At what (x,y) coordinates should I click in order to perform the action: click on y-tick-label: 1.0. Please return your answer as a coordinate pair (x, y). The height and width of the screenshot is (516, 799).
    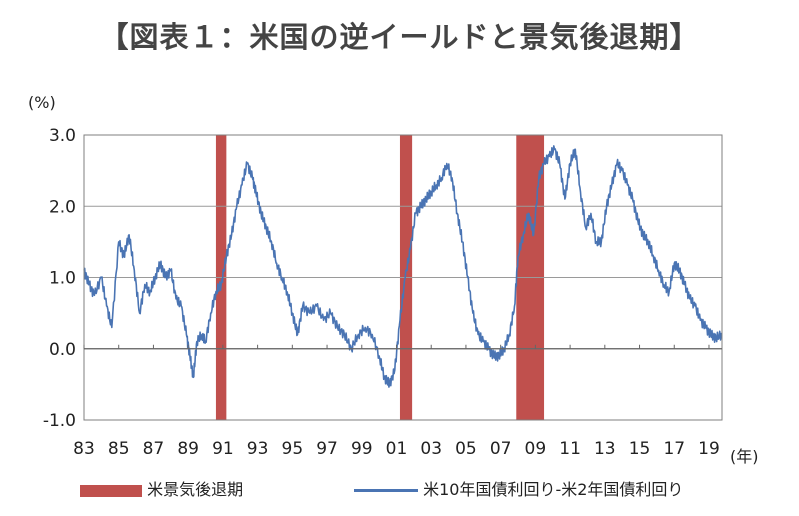
    Looking at the image, I should click on (62, 279).